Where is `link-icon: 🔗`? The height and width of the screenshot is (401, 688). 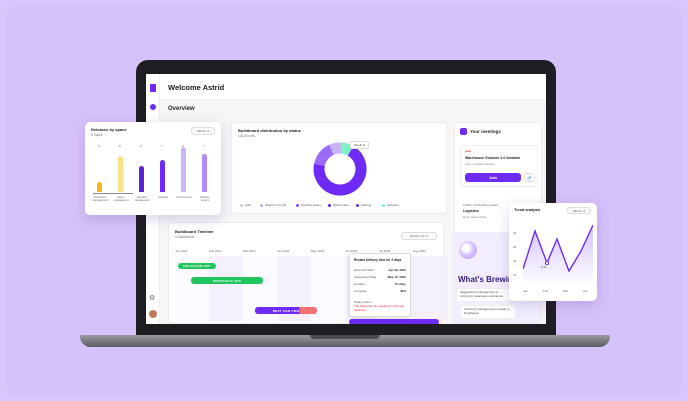 link-icon: 🔗 is located at coordinates (529, 177).